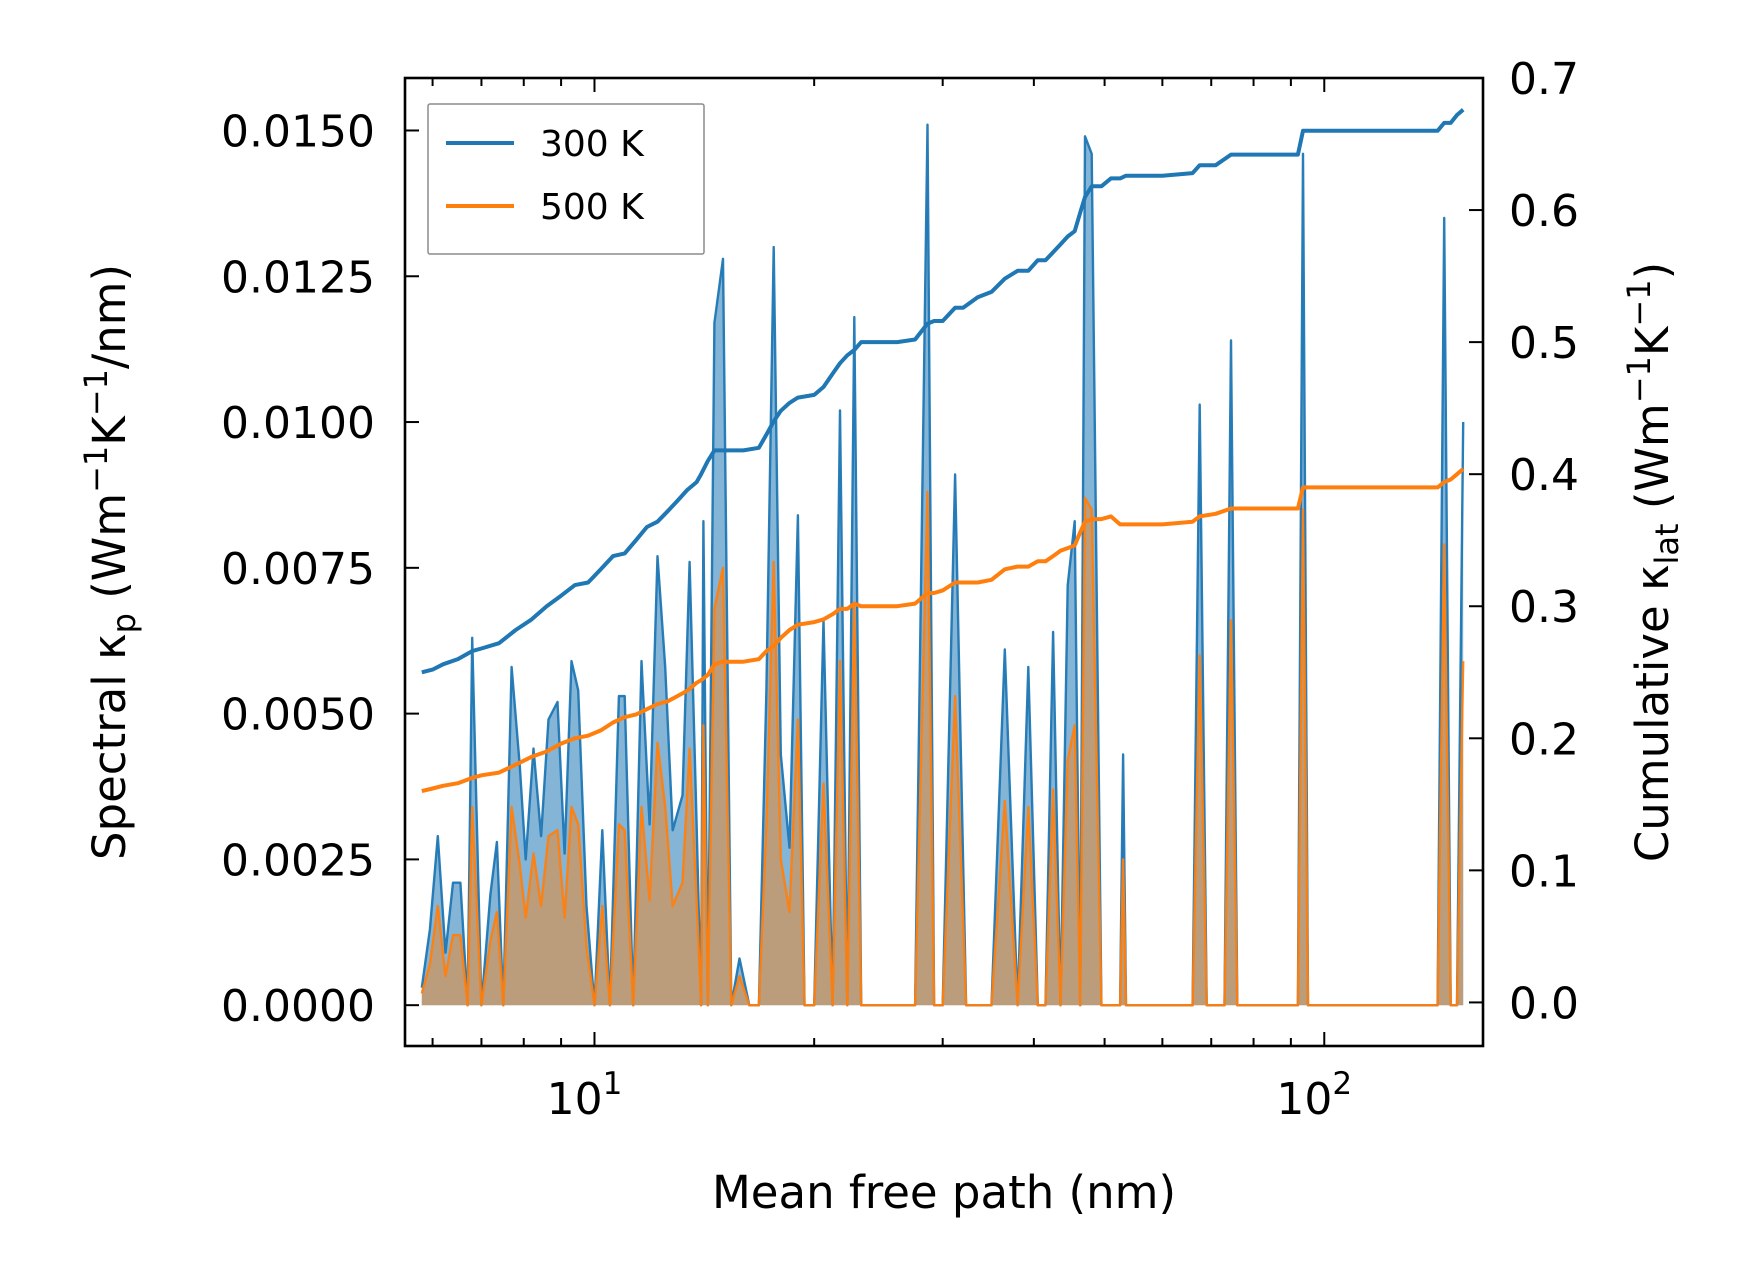  Describe the element at coordinates (96, 469) in the screenshot. I see `y-left-label-sup1: −1` at that location.